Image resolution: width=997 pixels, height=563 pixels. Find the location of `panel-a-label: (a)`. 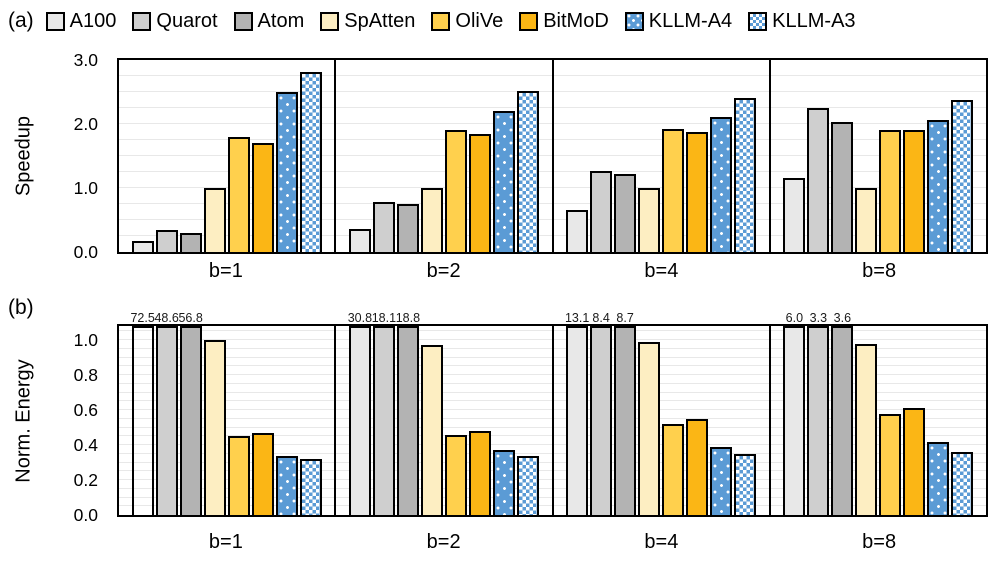

panel-a-label: (a) is located at coordinates (21, 20).